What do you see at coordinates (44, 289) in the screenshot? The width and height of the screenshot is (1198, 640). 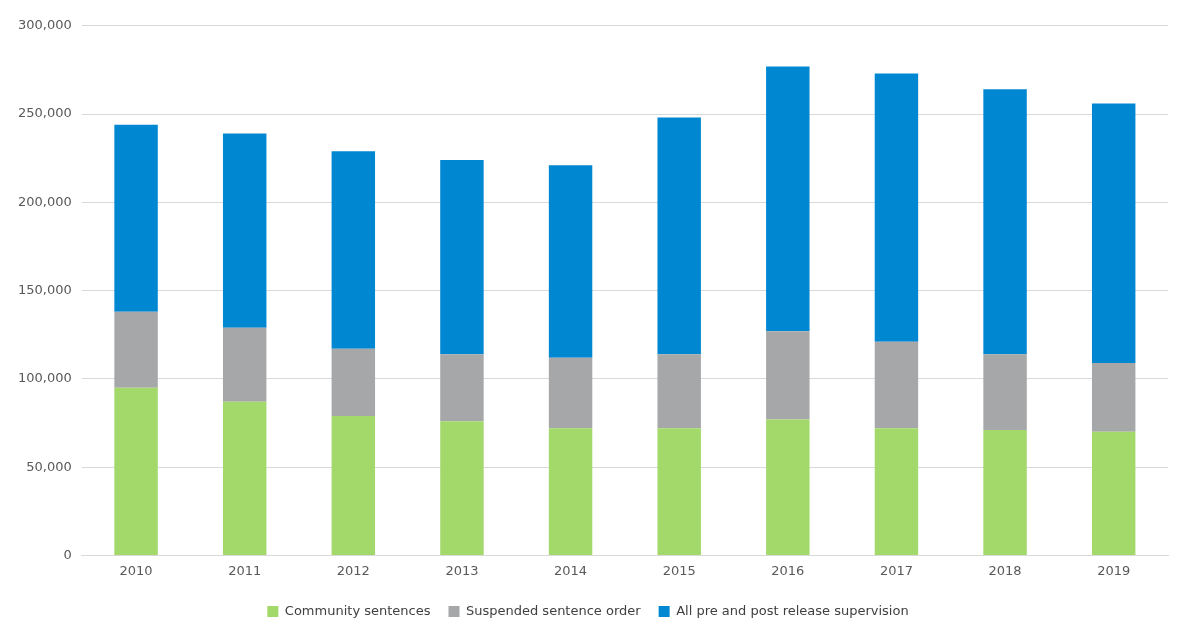 I see `y-tick-label: 150,000` at bounding box center [44, 289].